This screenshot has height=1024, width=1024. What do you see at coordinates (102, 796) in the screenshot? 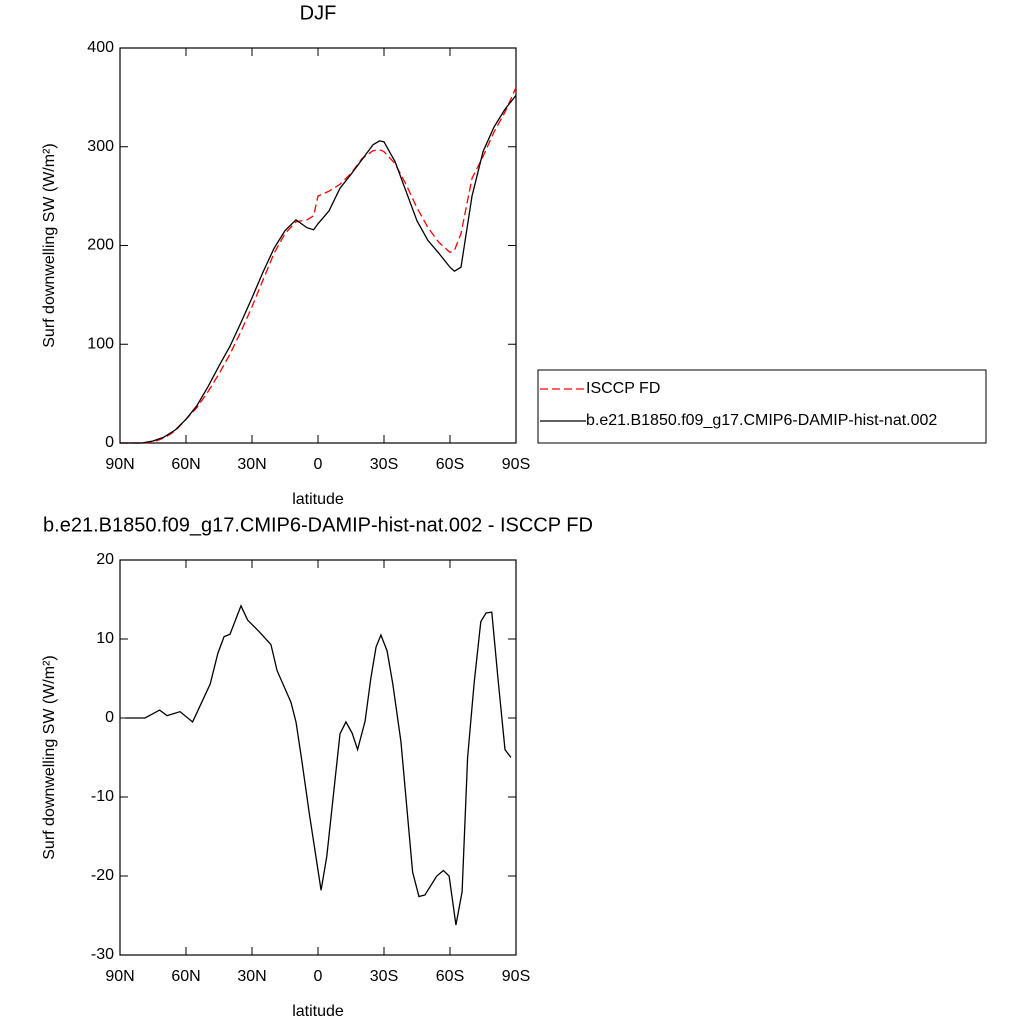
I see `y-tick-label: -10` at bounding box center [102, 796].